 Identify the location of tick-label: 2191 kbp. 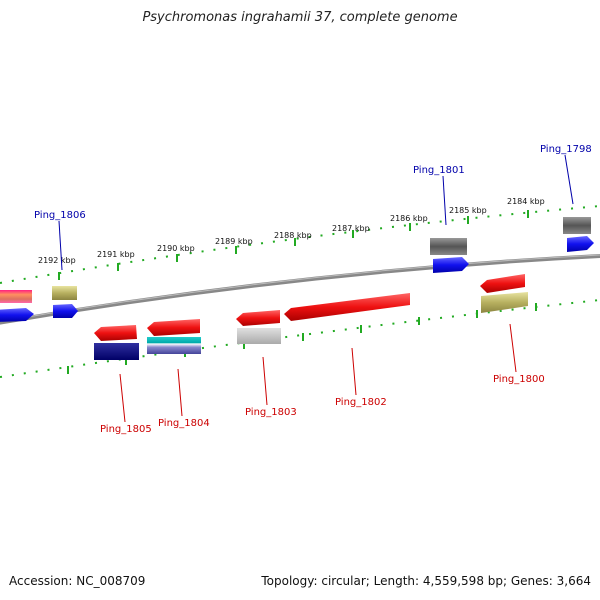
(116, 254).